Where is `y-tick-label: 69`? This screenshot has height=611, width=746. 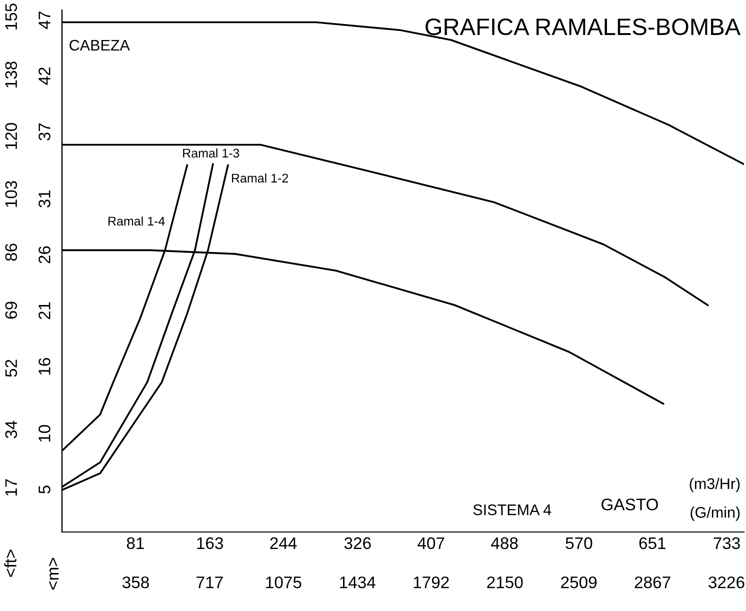 y-tick-label: 69 is located at coordinates (11, 310).